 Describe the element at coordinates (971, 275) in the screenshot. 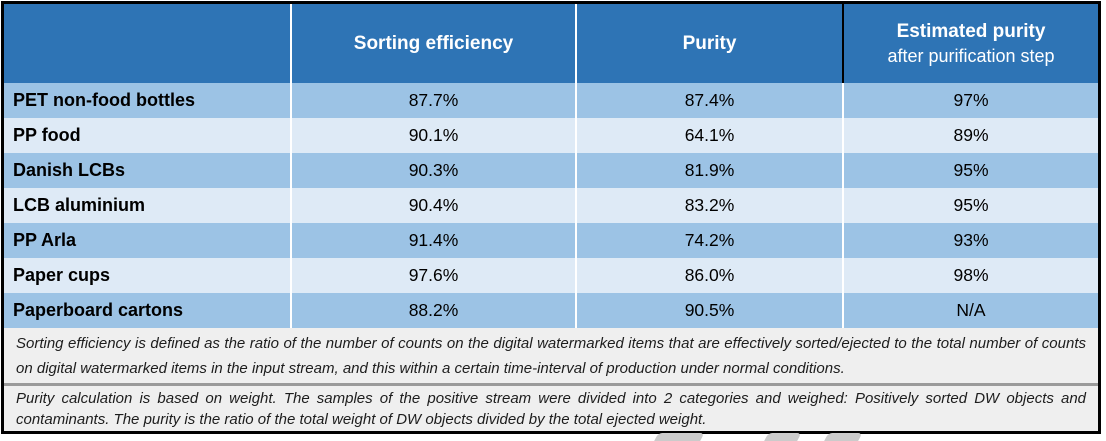

I see `cell-estimated-purity: 98%` at that location.